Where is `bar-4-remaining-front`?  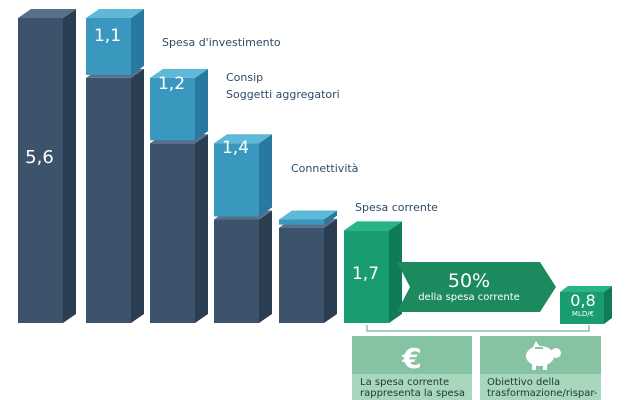 bar-4-remaining-front is located at coordinates (301, 275).